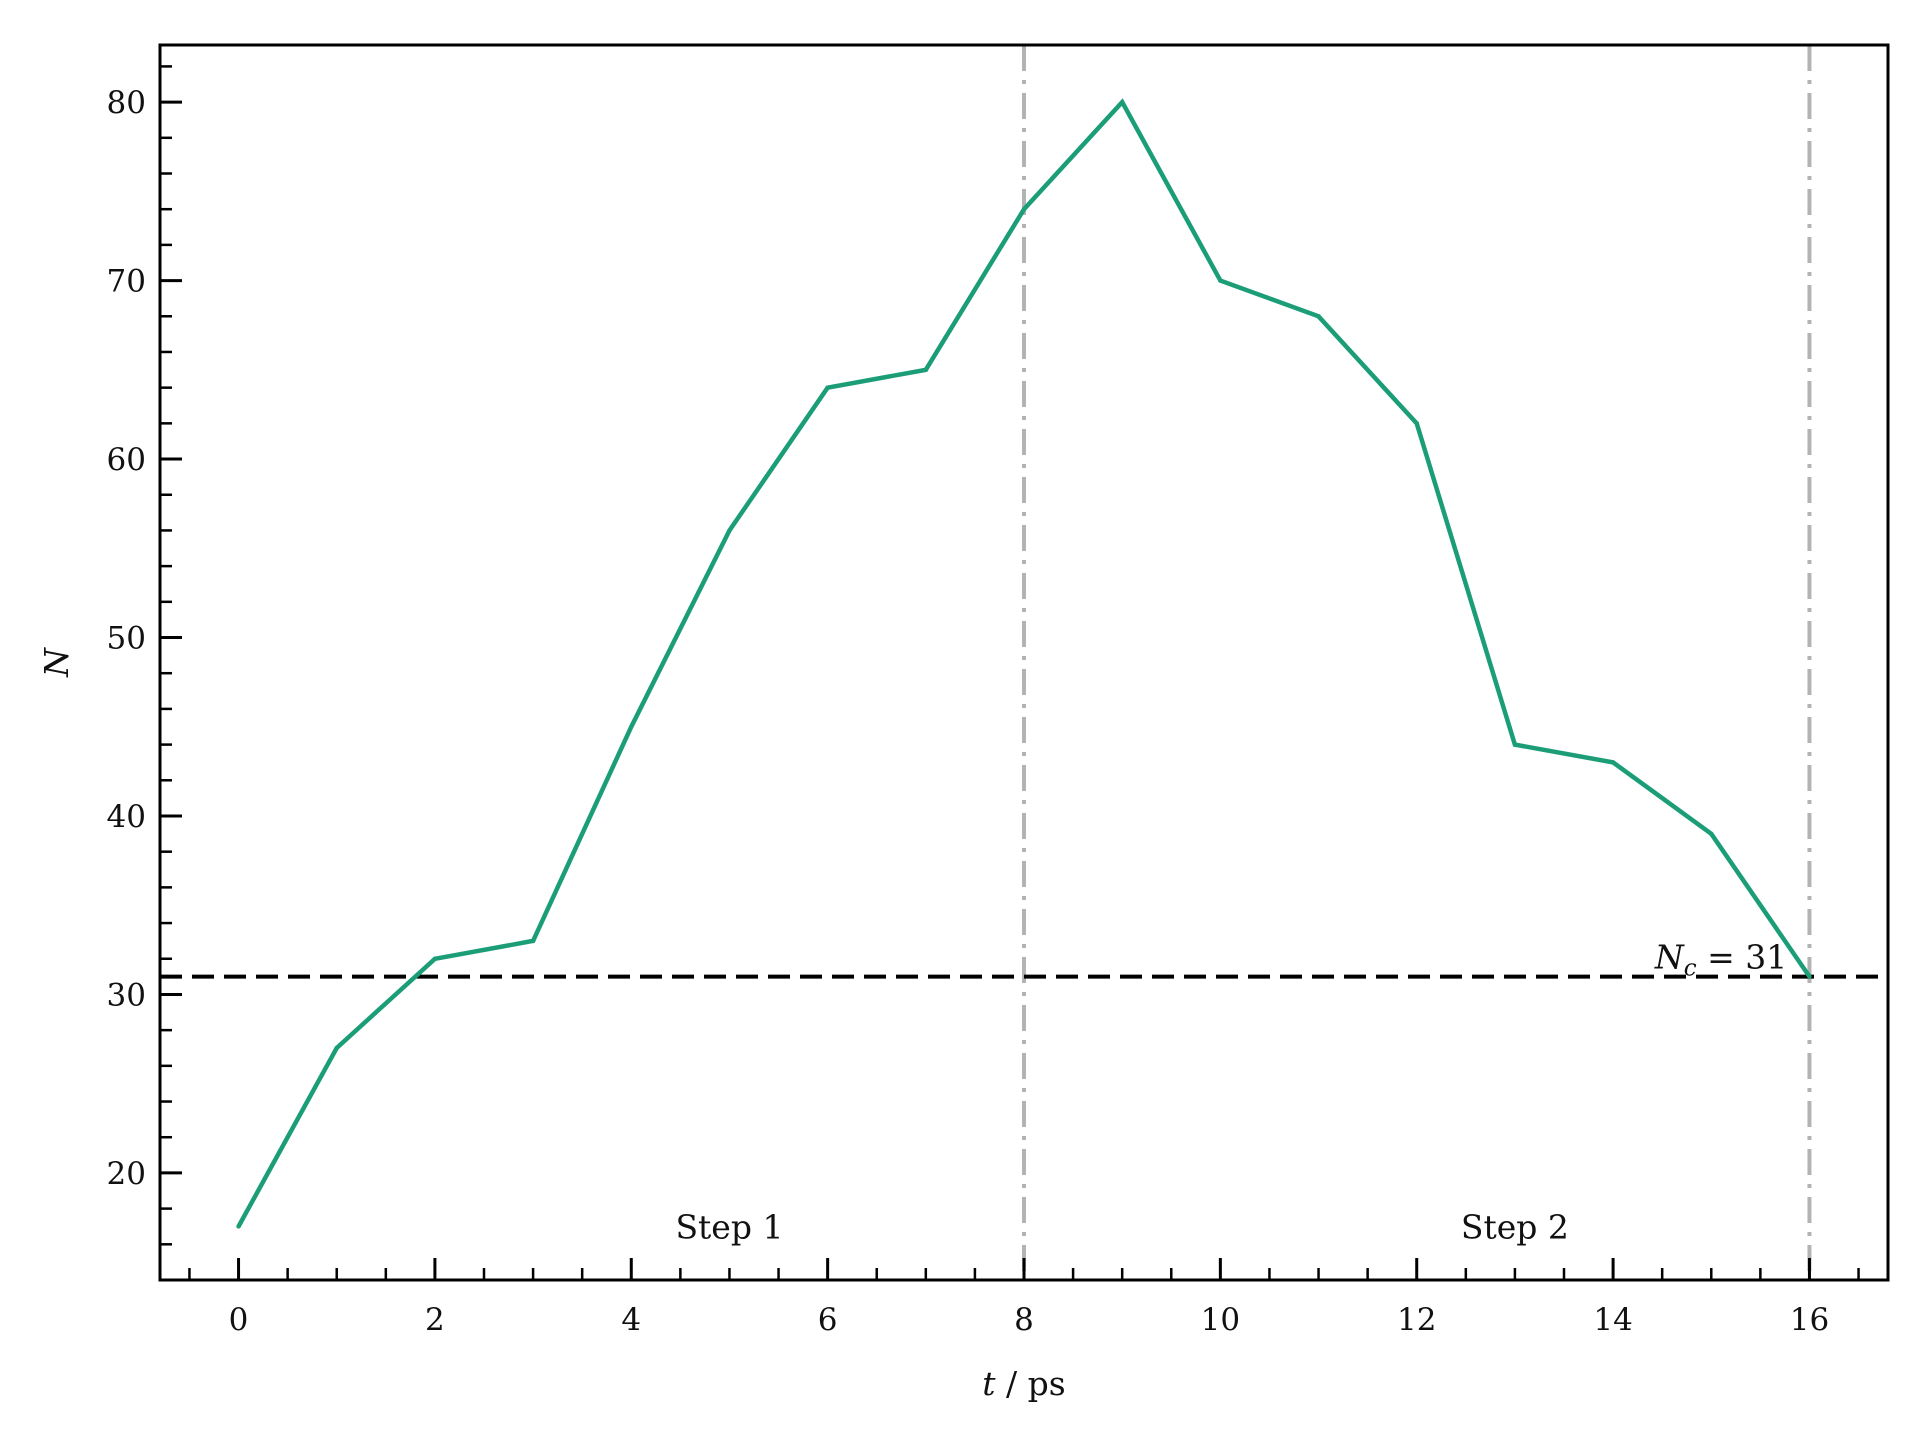 This screenshot has width=1920, height=1440. I want to click on hline-label: Nc = 31, so click(1720, 960).